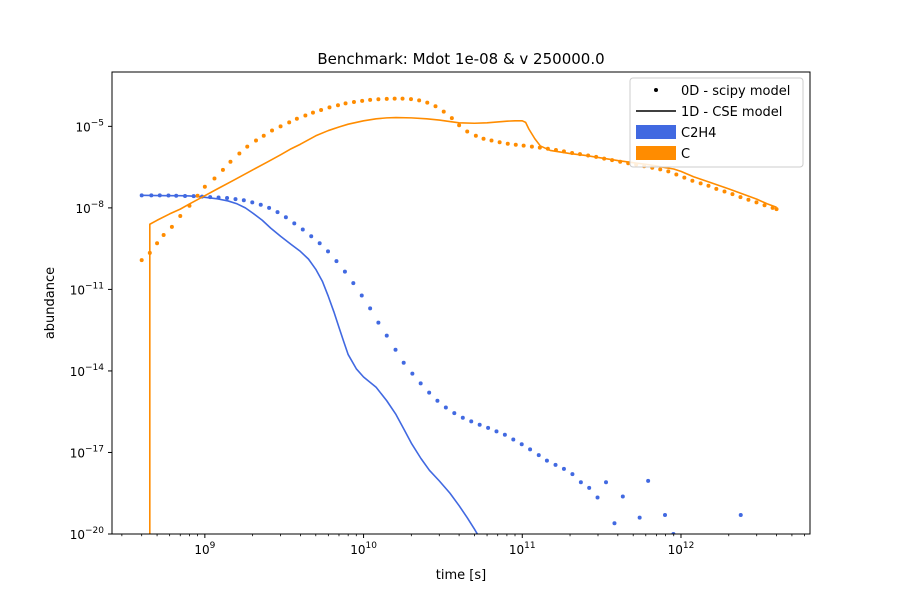  Describe the element at coordinates (89, 126) in the screenshot. I see `y-tick-label: 10−5` at that location.